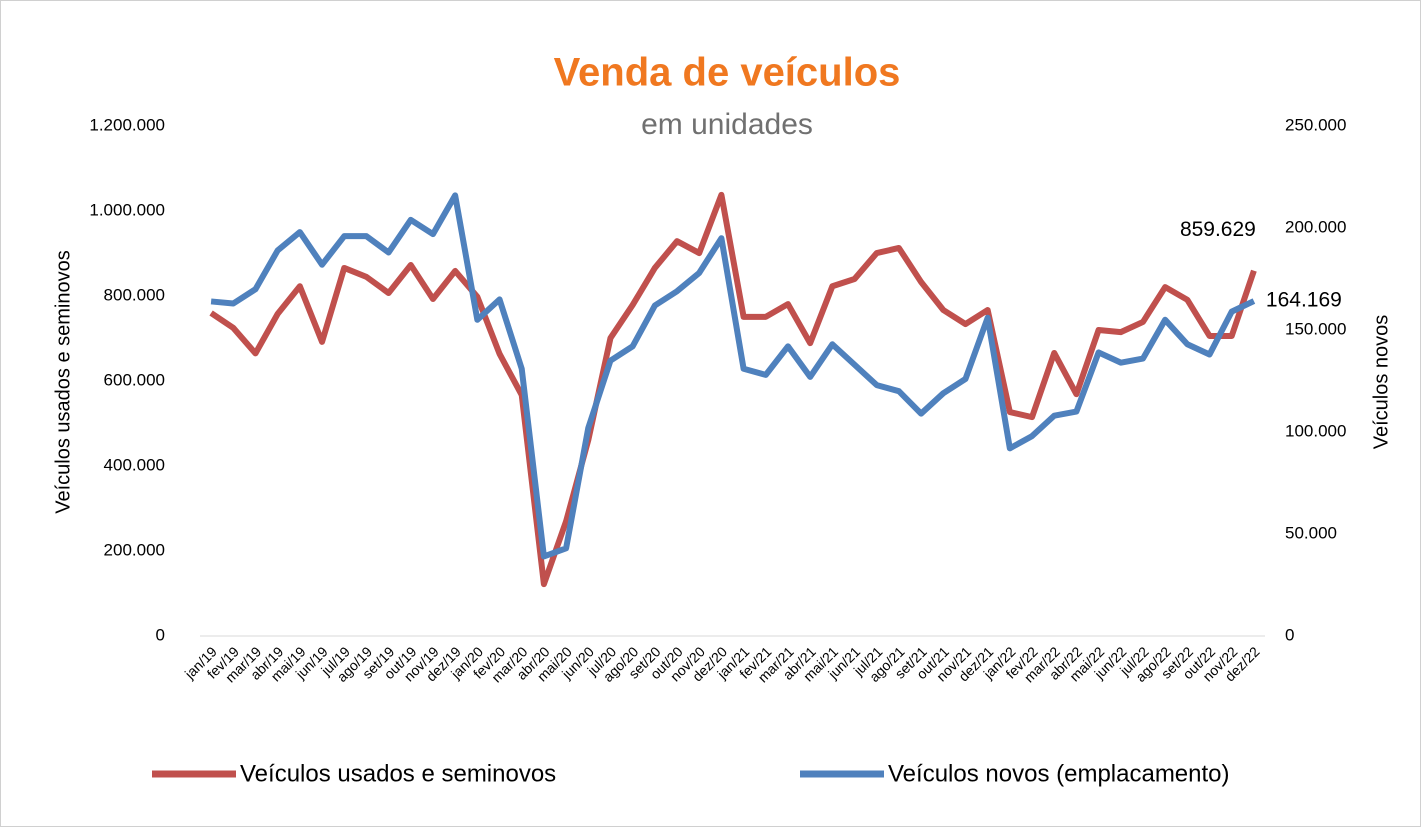  I want to click on chart-subtitle: em unidades, so click(727, 124).